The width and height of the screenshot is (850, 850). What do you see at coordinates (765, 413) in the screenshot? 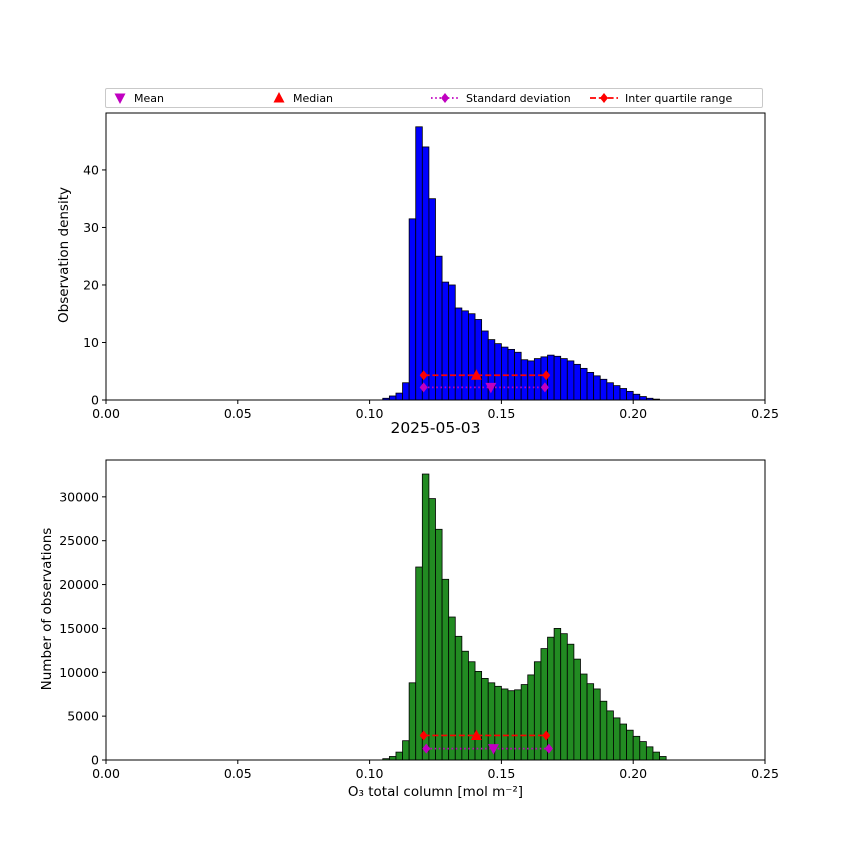
I see `x-tick-label: 0.25` at bounding box center [765, 413].